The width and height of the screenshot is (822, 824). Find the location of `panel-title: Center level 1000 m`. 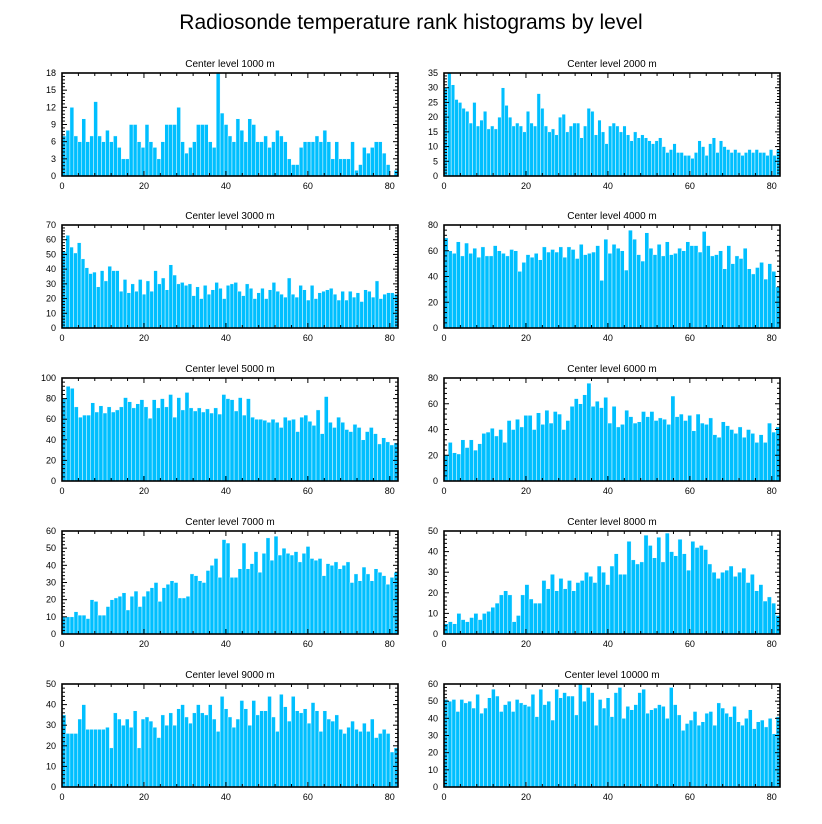

panel-title: Center level 1000 m is located at coordinates (230, 64).